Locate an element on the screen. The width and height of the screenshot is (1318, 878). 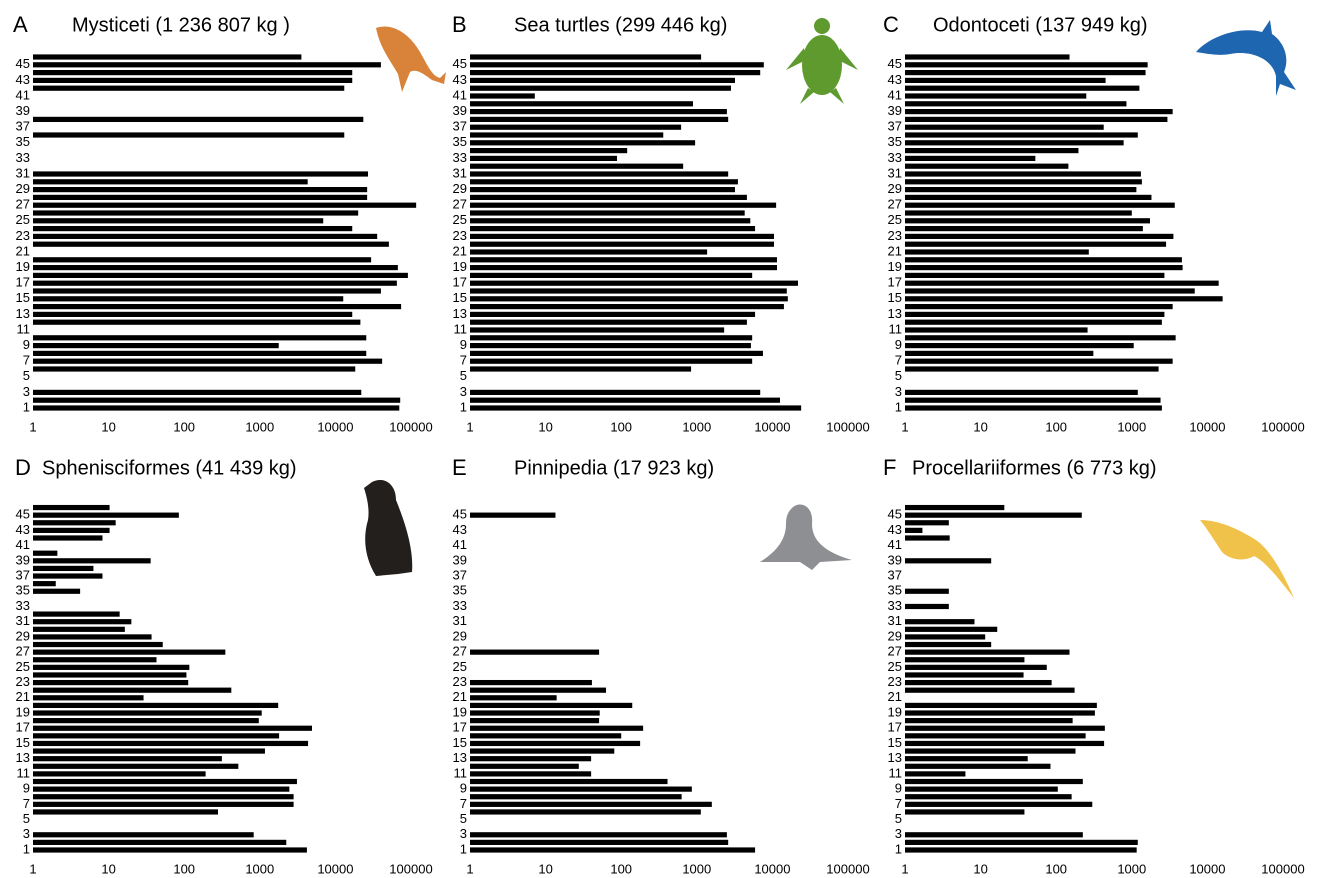
x-tick-label: 10 is located at coordinates (545, 868).